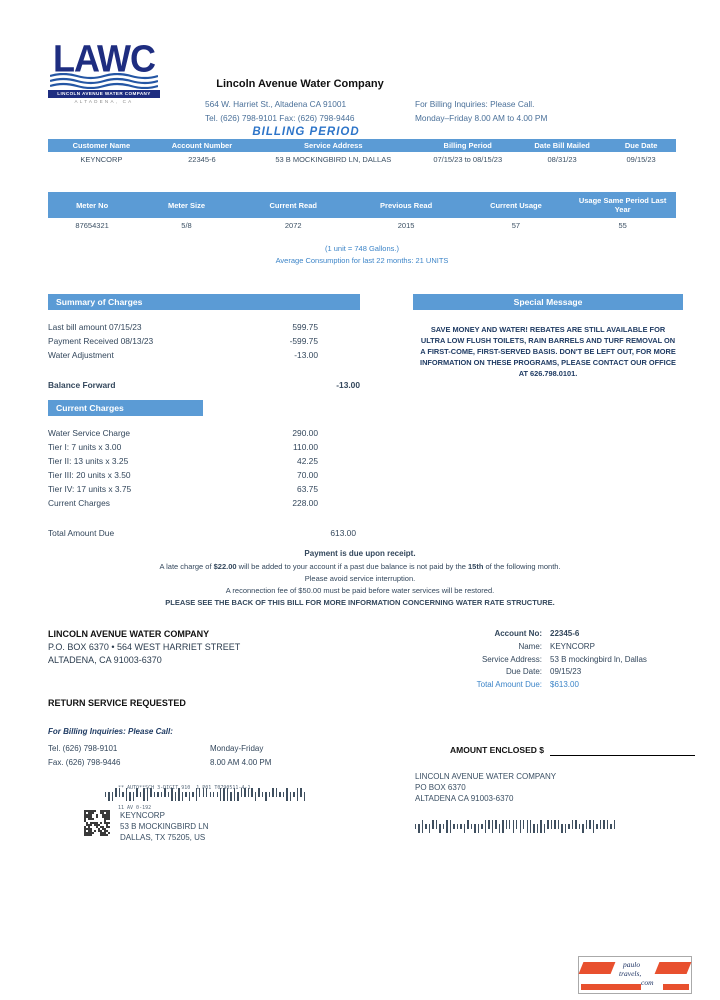 The width and height of the screenshot is (720, 1000). Describe the element at coordinates (406, 205) in the screenshot. I see `col-previous-read: Previous Read` at that location.